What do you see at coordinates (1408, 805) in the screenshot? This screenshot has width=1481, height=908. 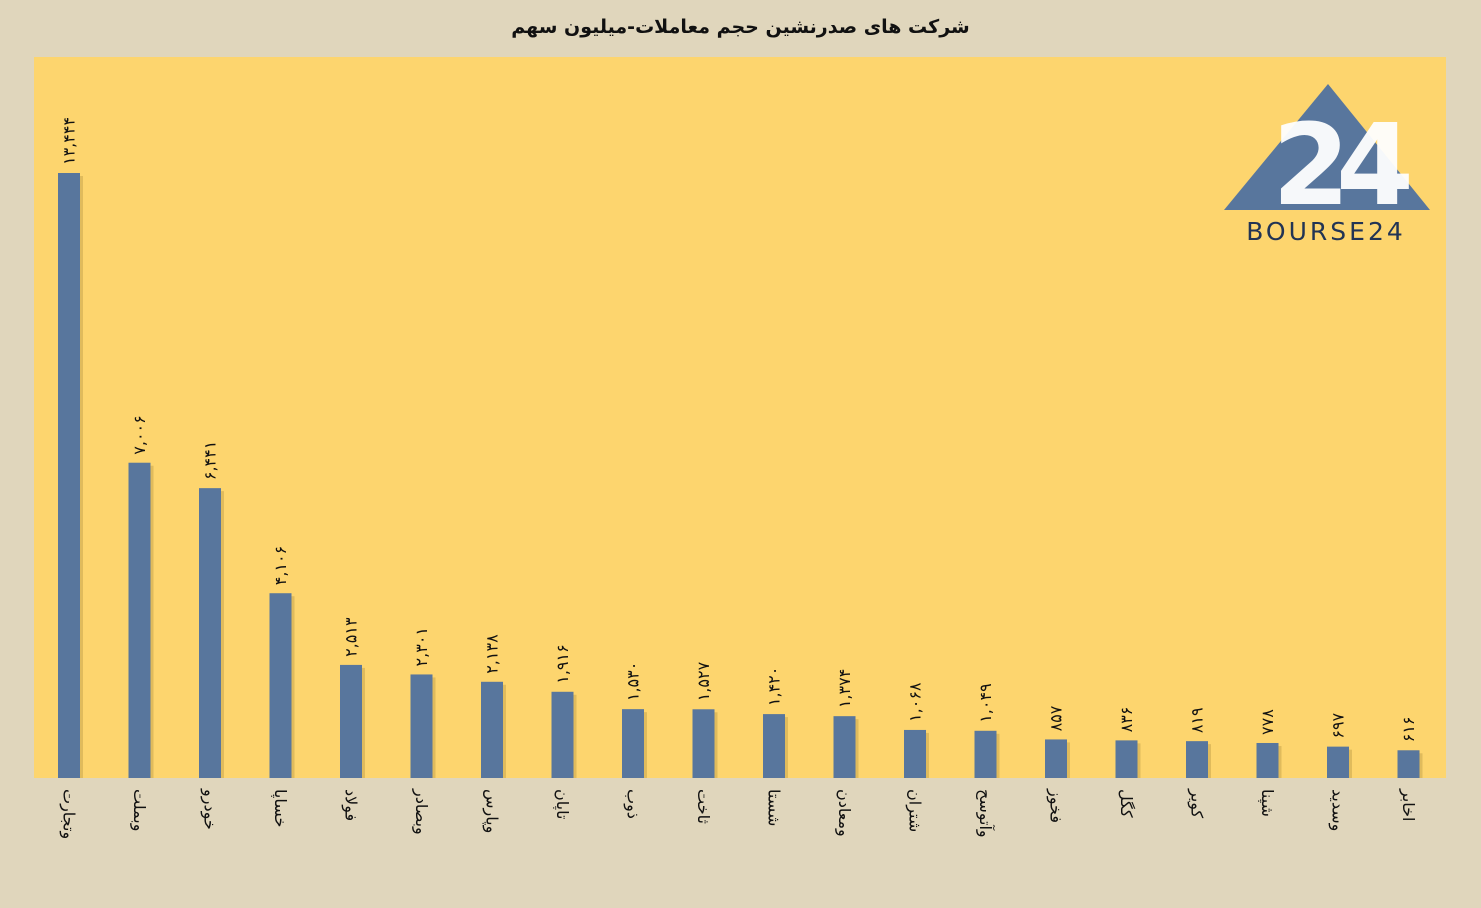 I see `category-label: اخابر` at bounding box center [1408, 805].